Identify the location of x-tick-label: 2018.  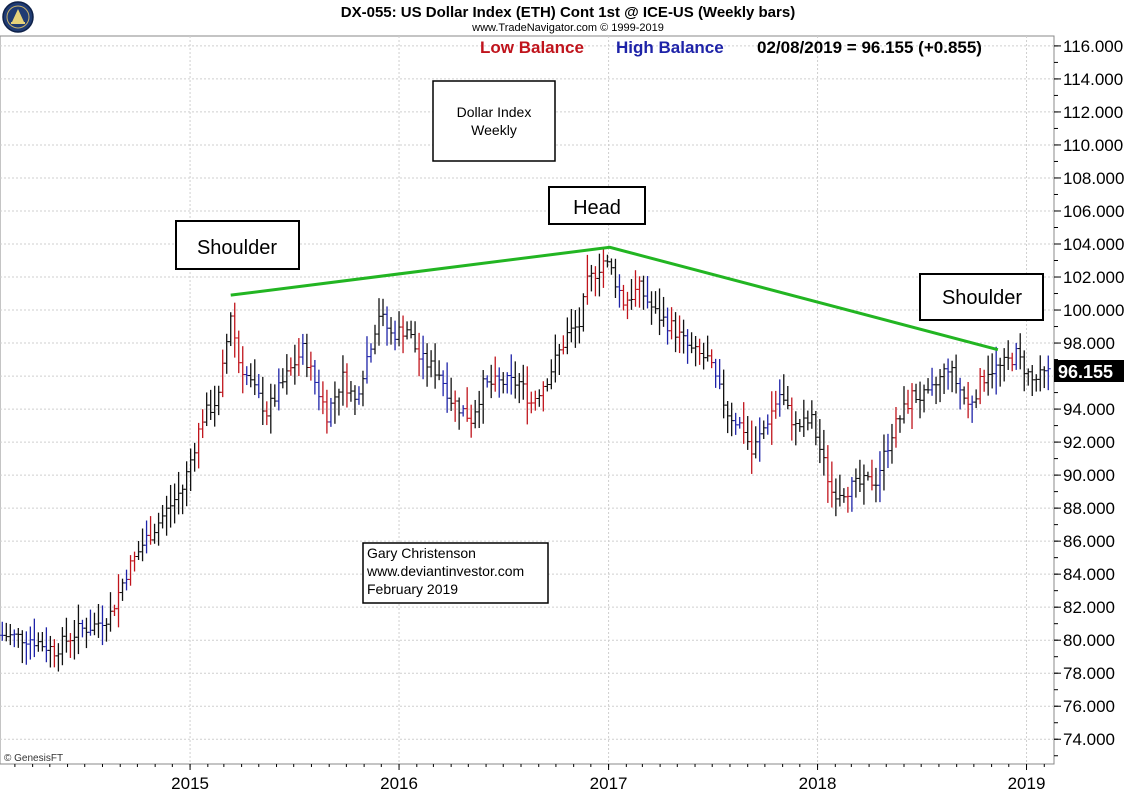
(818, 783).